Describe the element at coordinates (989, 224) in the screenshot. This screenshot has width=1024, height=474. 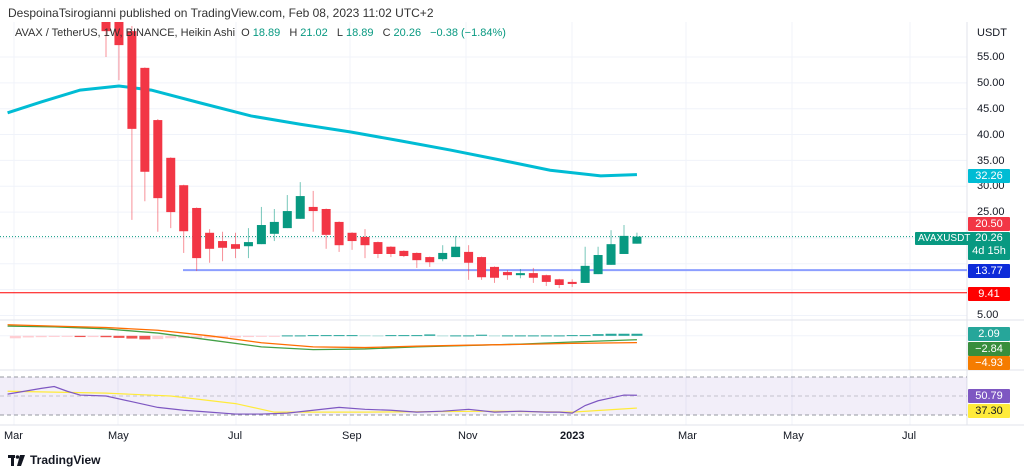
I see `resistance-price-tag: 20.50` at that location.